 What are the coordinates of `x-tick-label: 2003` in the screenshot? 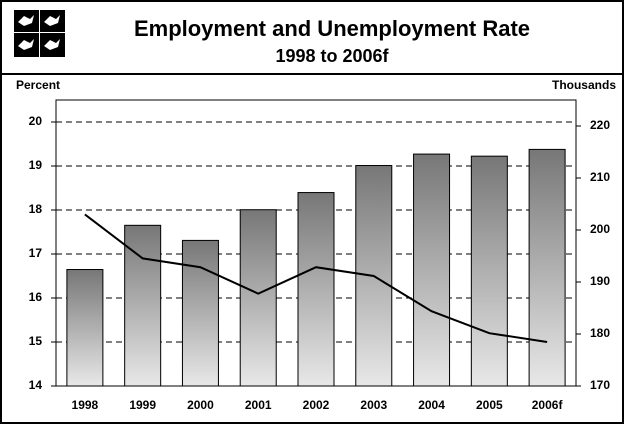 It's located at (373, 405).